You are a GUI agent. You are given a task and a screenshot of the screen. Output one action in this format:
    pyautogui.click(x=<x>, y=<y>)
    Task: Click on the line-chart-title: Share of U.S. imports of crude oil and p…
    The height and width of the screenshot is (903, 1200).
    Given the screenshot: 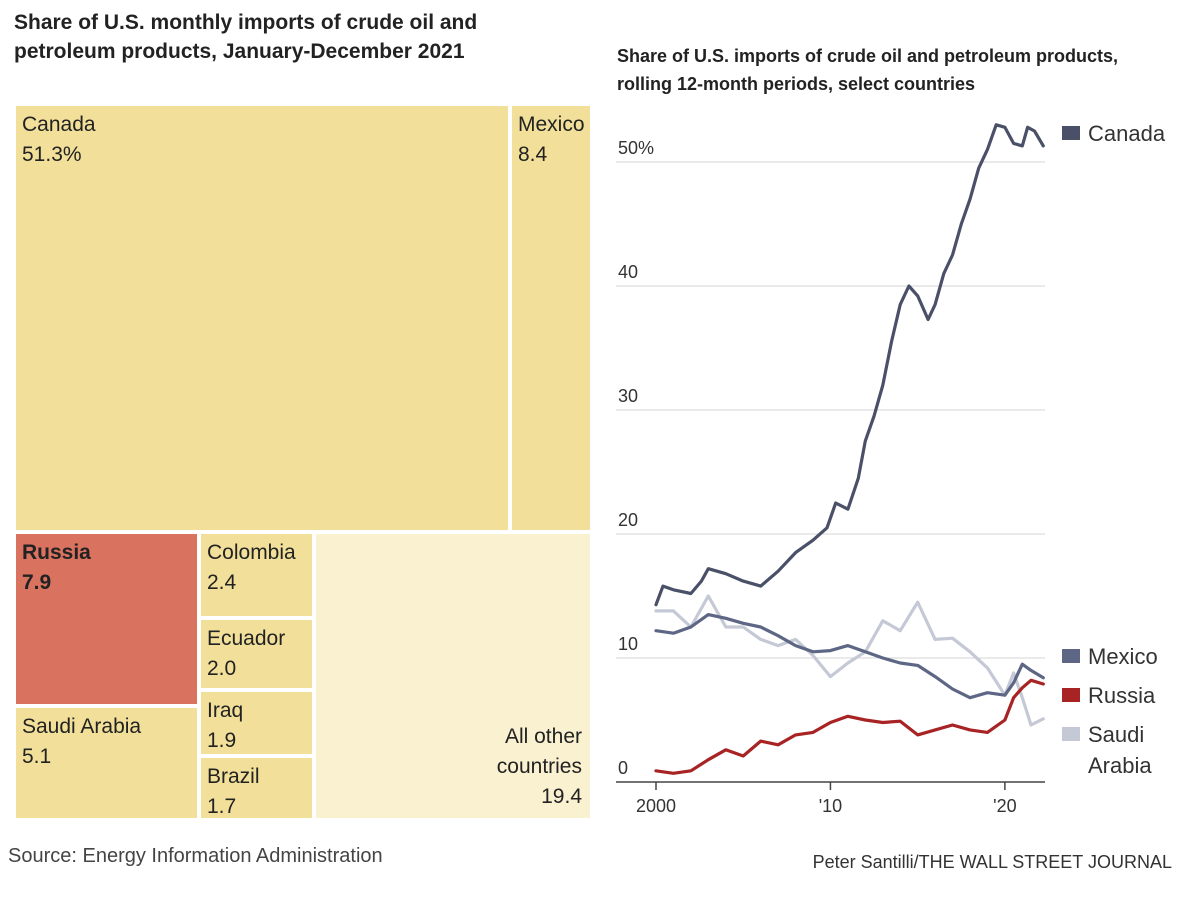 What is the action you would take?
    pyautogui.click(x=868, y=70)
    